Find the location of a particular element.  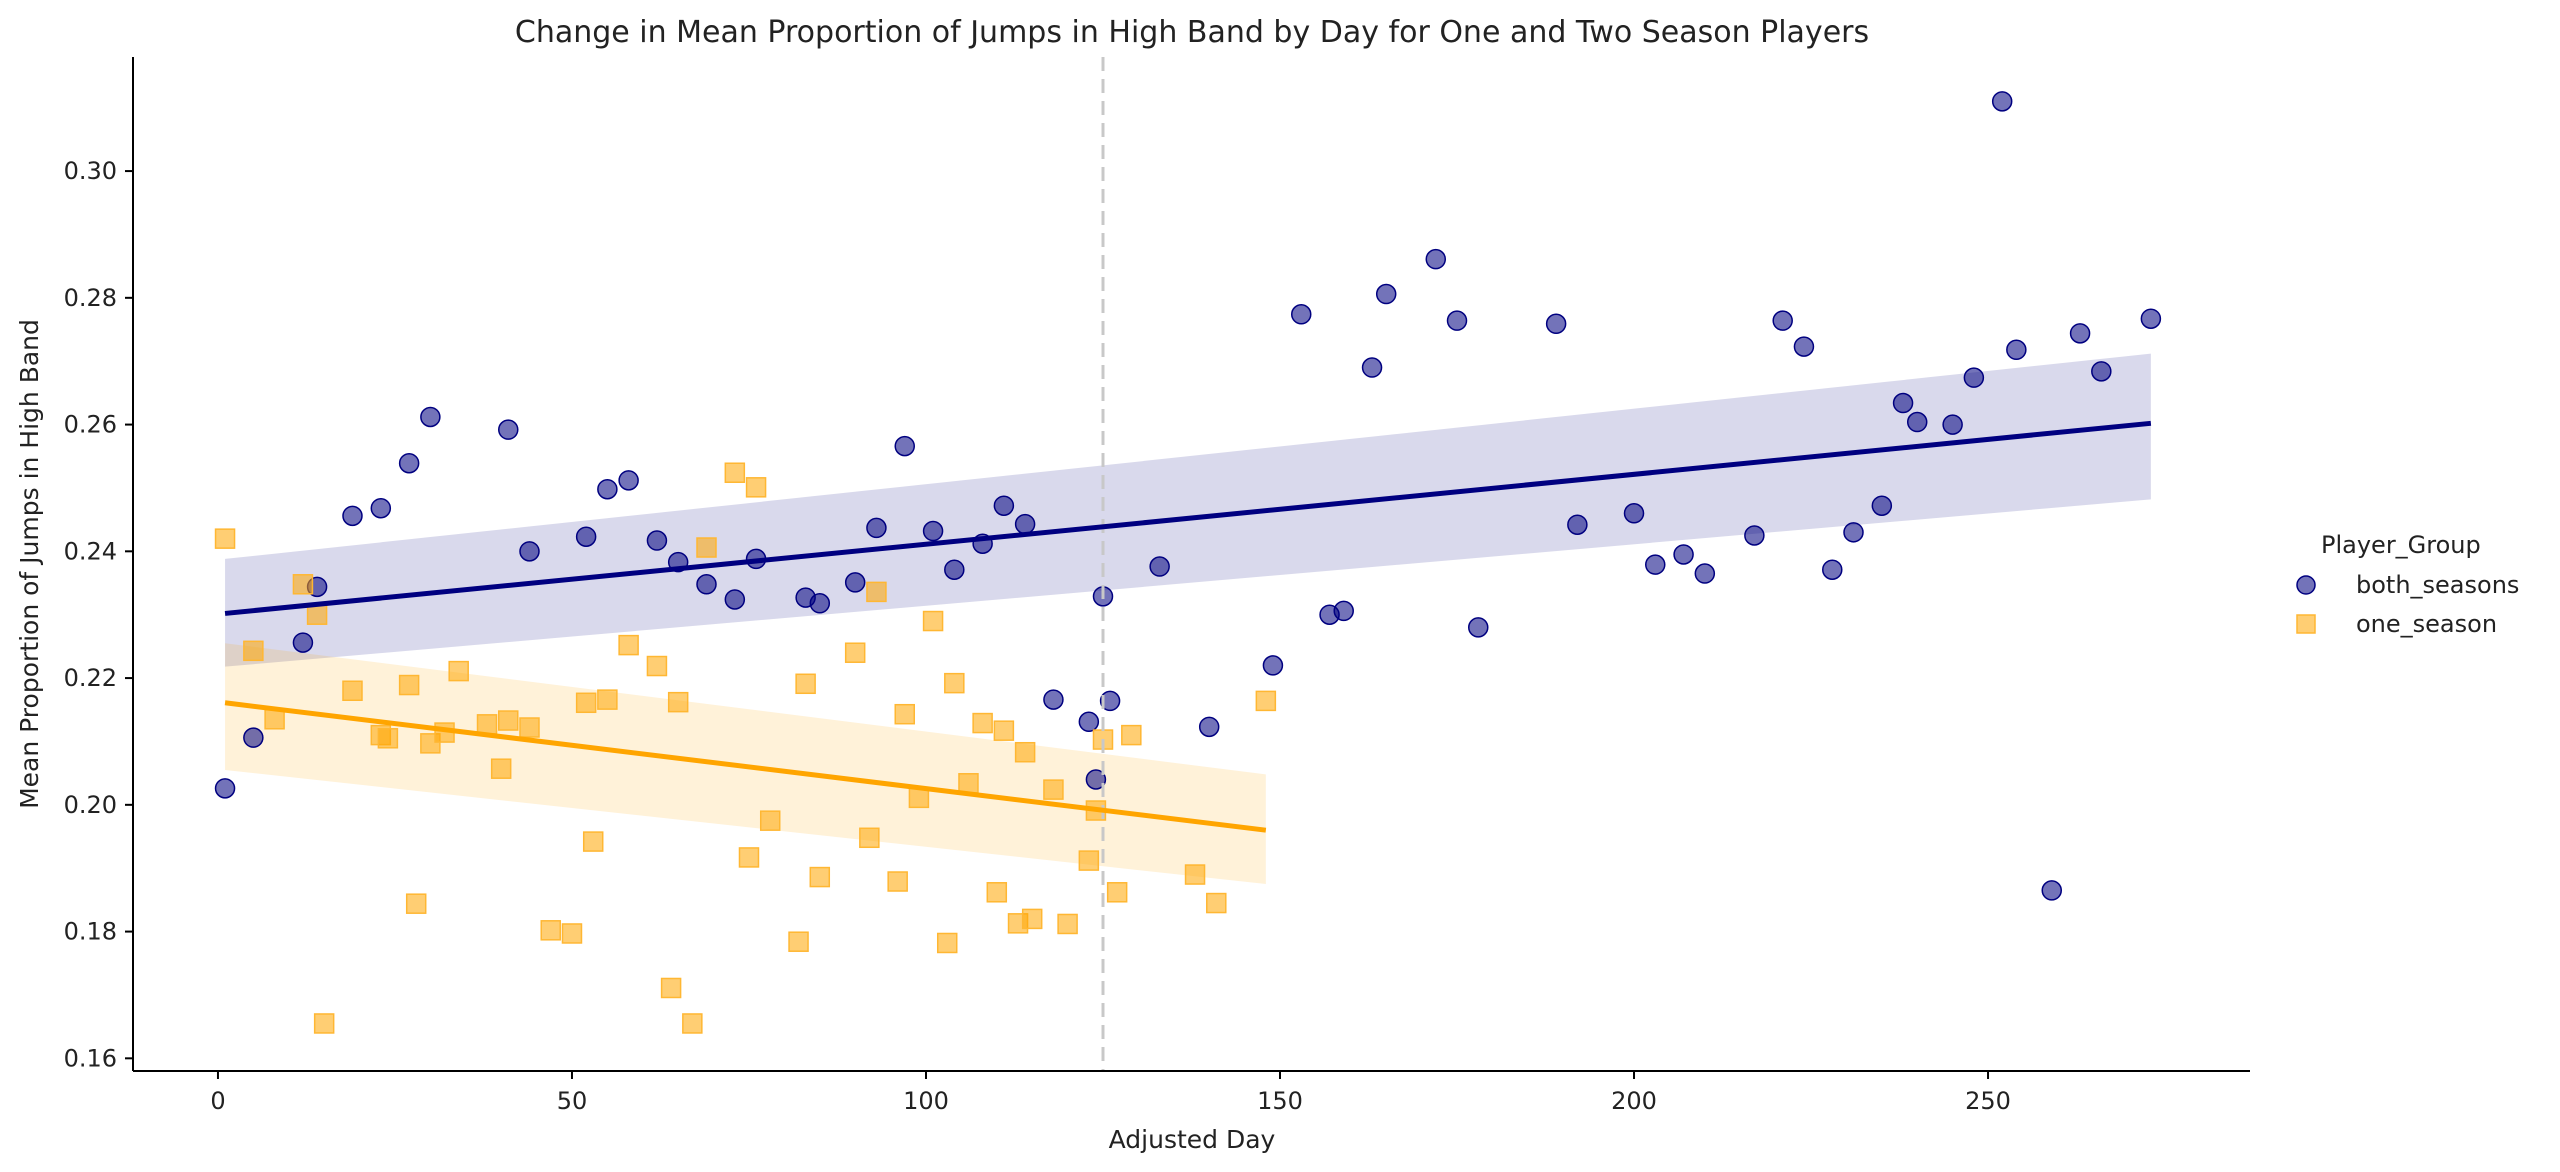

y-tick-label-2: 0.20 is located at coordinates (90, 805).